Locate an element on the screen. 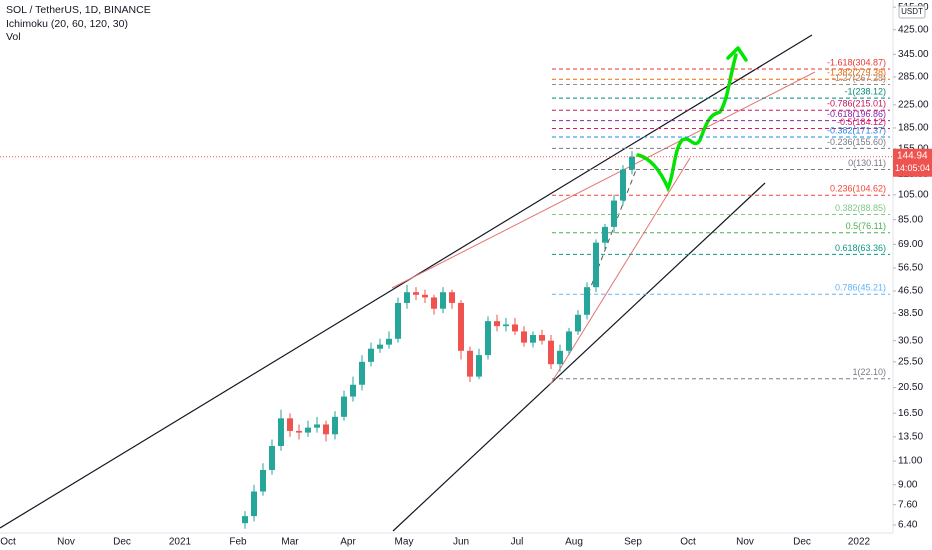 The image size is (932, 550). fib-label: 0.382(88.85) is located at coordinates (860, 208).